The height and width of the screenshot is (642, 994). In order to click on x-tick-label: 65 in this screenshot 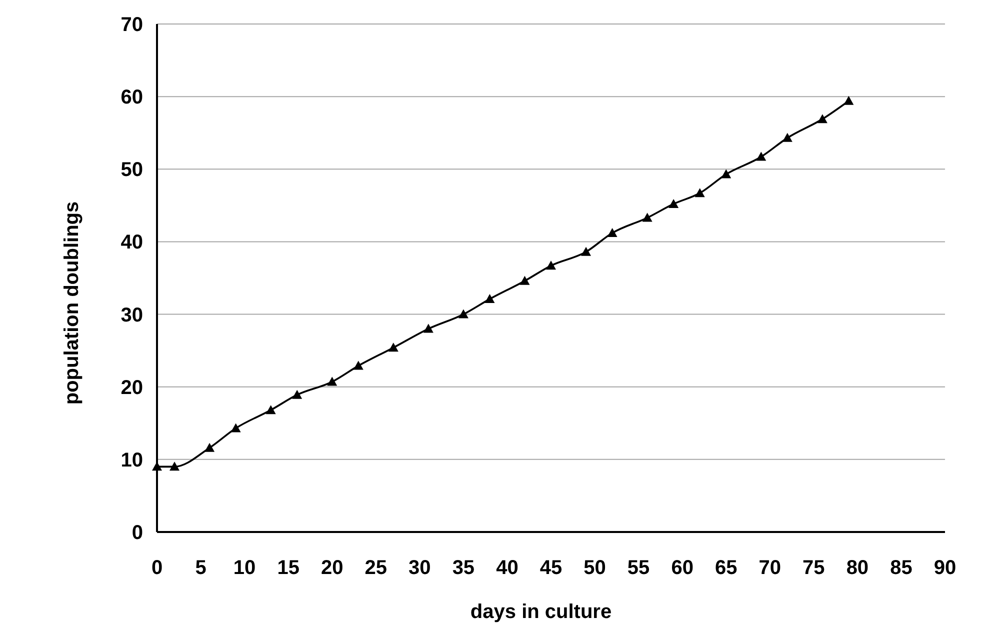, I will do `click(726, 568)`.